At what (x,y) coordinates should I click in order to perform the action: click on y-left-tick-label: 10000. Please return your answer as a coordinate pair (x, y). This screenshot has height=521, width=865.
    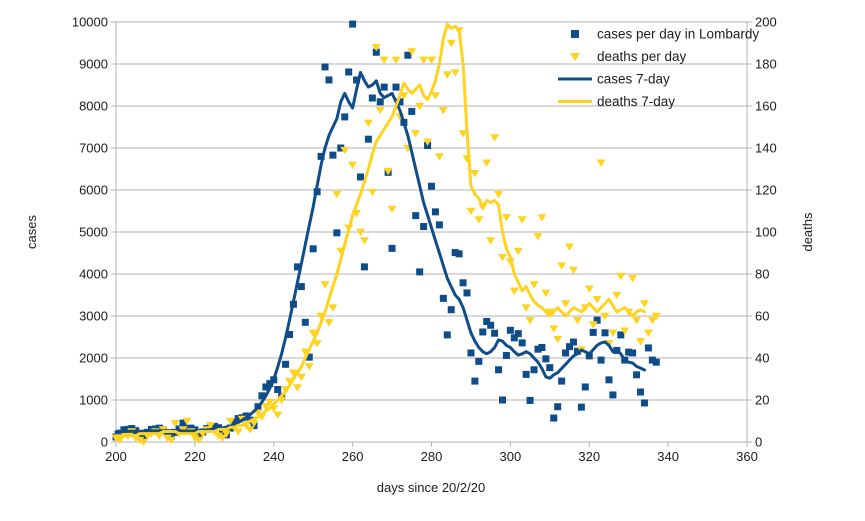
    Looking at the image, I should click on (90, 22).